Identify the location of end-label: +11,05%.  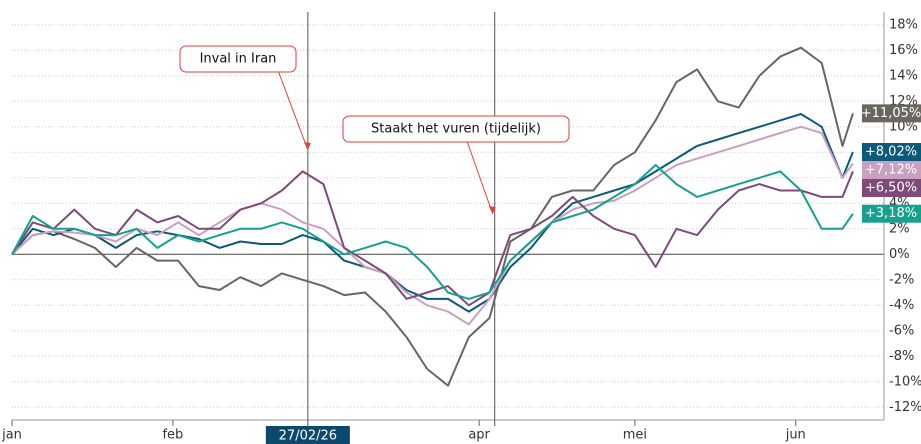
(891, 113).